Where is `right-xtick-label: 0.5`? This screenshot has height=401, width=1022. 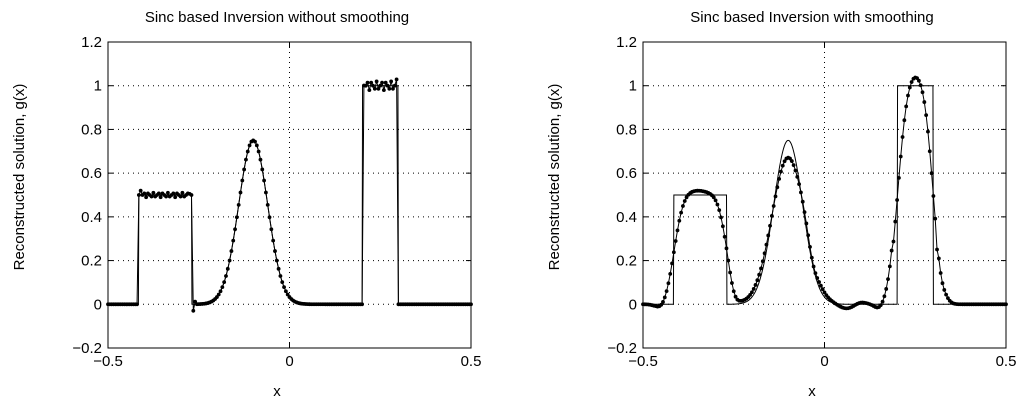
right-xtick-label: 0.5 is located at coordinates (1006, 361).